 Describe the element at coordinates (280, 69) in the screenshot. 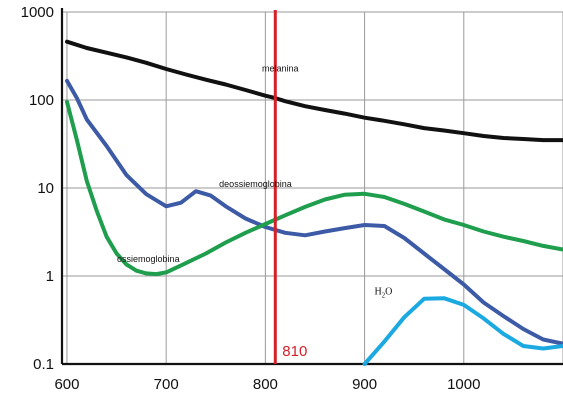

I see `series-label-melanina: melanina` at that location.